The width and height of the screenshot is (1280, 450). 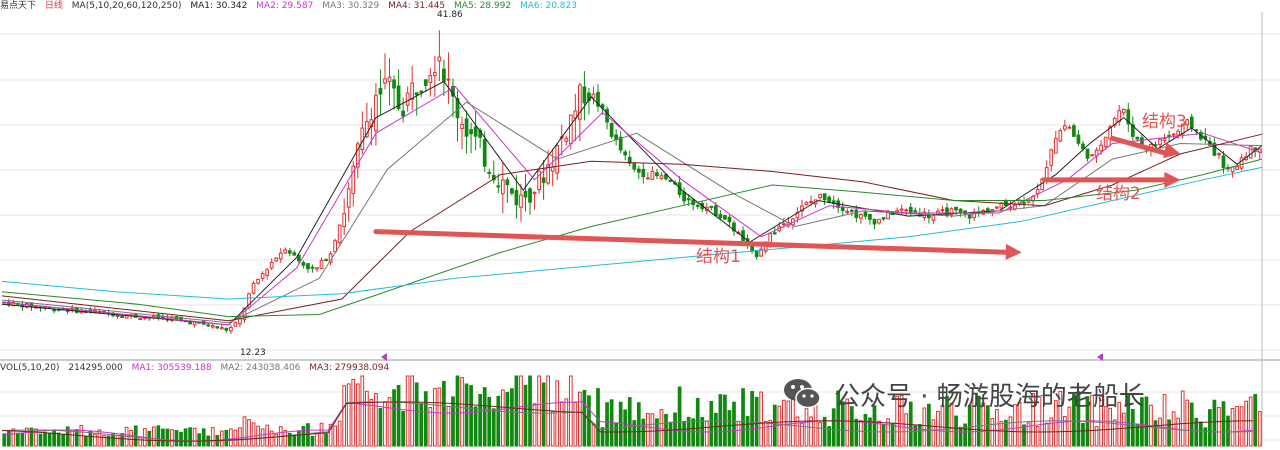 What do you see at coordinates (1100, 357) in the screenshot?
I see `period-marker` at bounding box center [1100, 357].